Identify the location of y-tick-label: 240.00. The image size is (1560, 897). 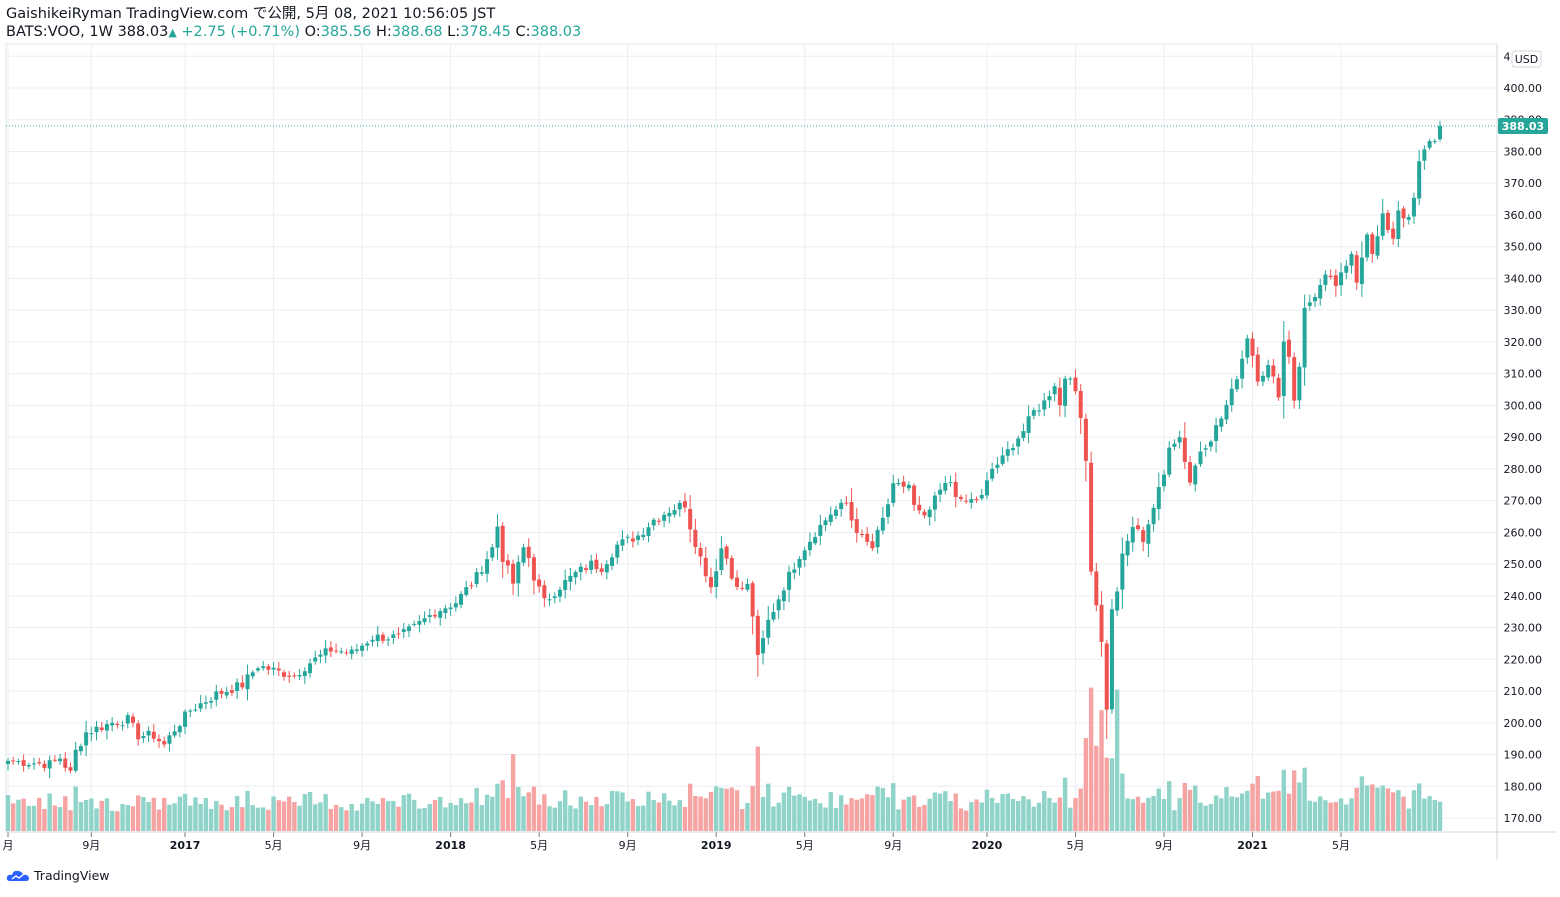
(1523, 596).